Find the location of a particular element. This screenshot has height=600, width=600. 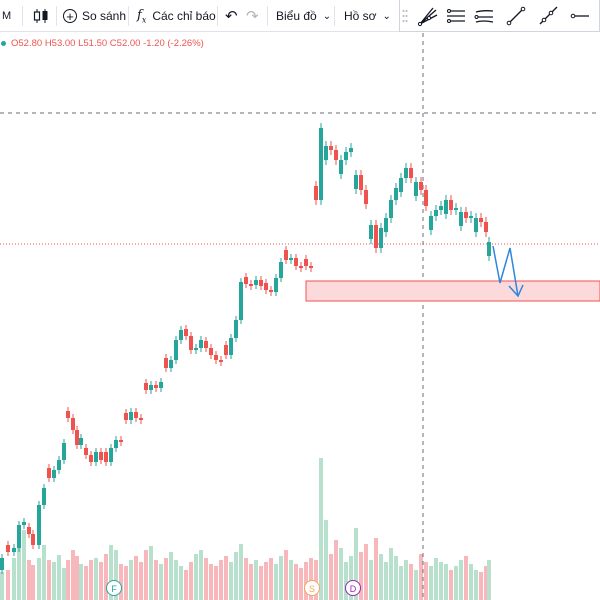

ray-icon is located at coordinates (548, 16).